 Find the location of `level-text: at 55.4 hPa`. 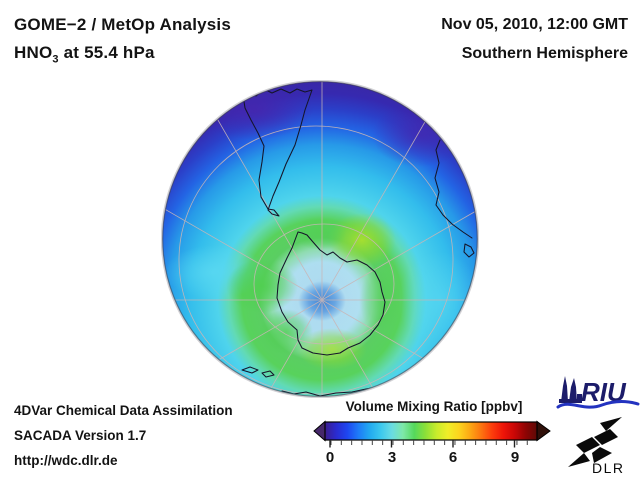

level-text: at 55.4 hPa is located at coordinates (106, 52).